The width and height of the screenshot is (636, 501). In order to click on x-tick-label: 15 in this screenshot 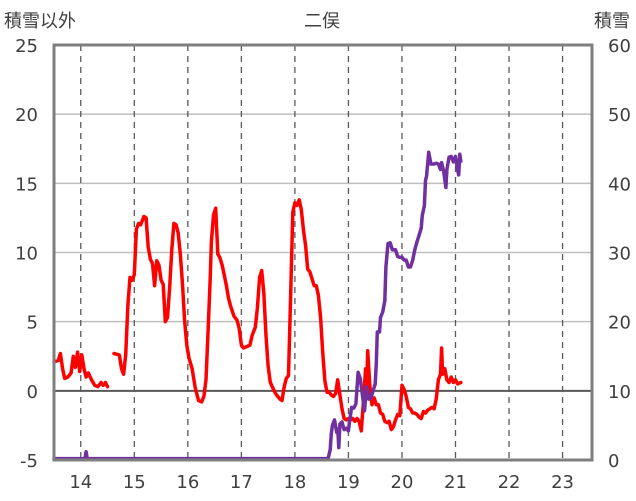, I will do `click(134, 482)`.